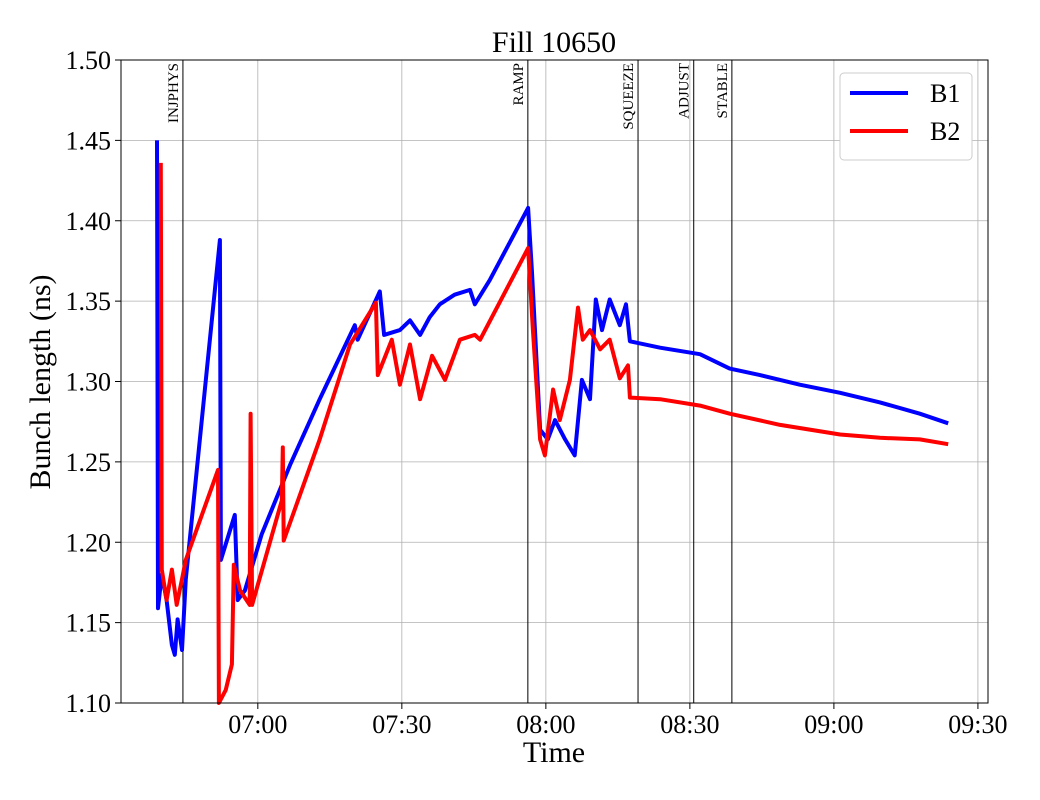 The image size is (1040, 800). Describe the element at coordinates (89, 382) in the screenshot. I see `y-tick-label: 1.30` at that location.